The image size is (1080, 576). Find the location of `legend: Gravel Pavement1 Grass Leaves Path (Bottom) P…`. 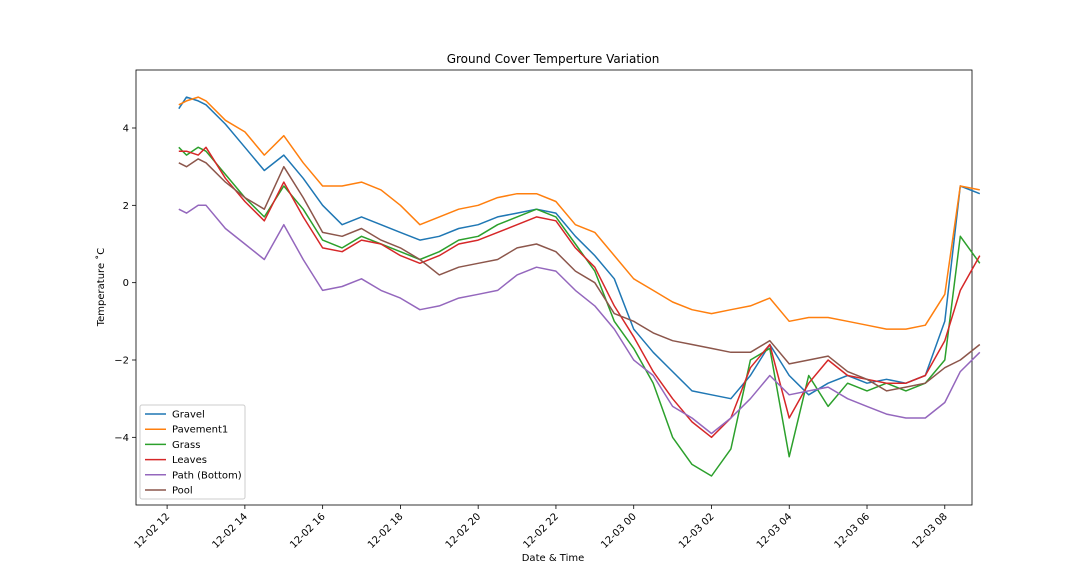

legend: Gravel Pavement1 Grass Leaves Path (Bottom) P… is located at coordinates (192, 452).